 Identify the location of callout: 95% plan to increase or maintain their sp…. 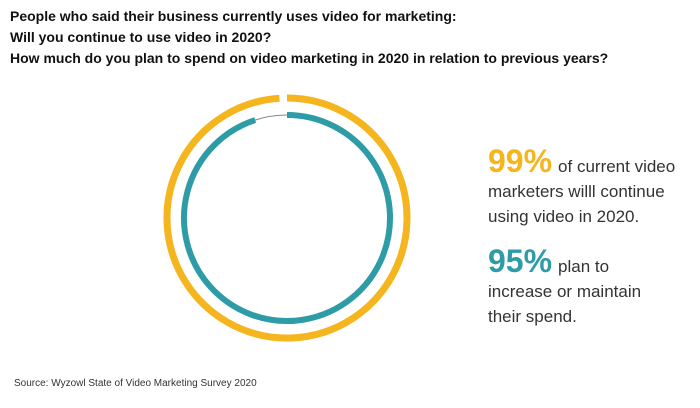
(583, 286).